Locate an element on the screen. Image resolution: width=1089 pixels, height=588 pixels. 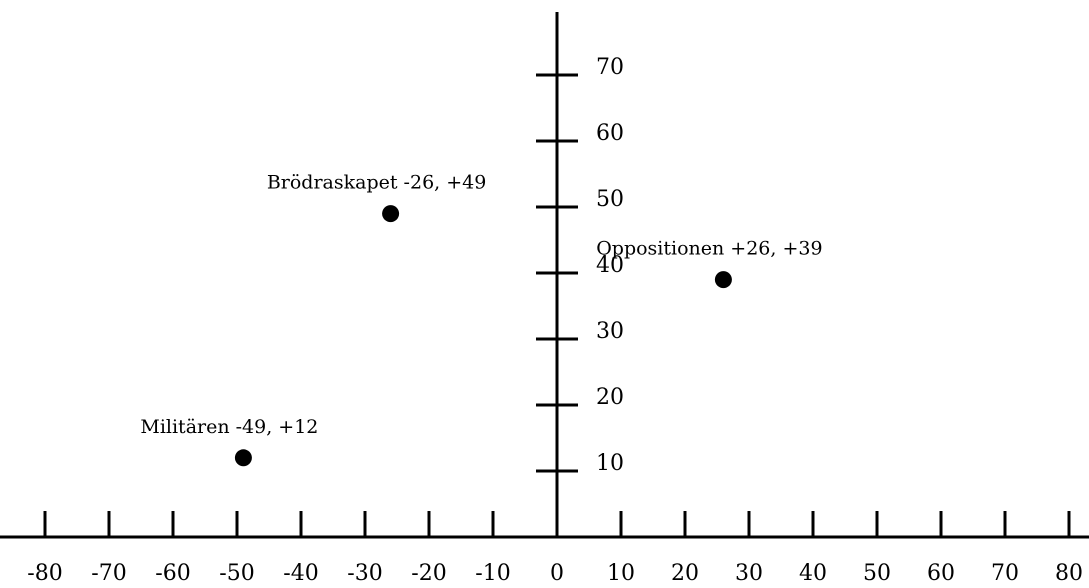
x-tick-label: -50 is located at coordinates (236, 573).